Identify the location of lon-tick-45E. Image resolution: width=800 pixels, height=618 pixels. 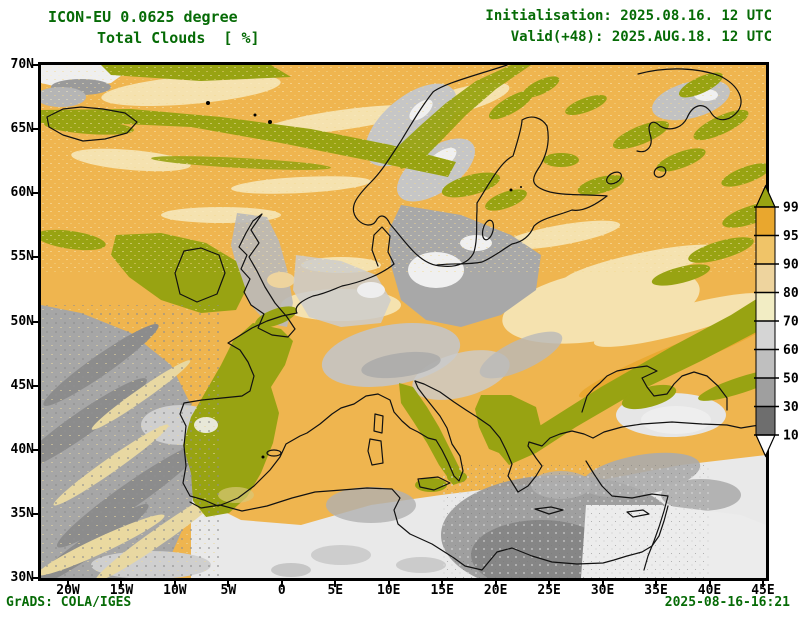
(762, 584).